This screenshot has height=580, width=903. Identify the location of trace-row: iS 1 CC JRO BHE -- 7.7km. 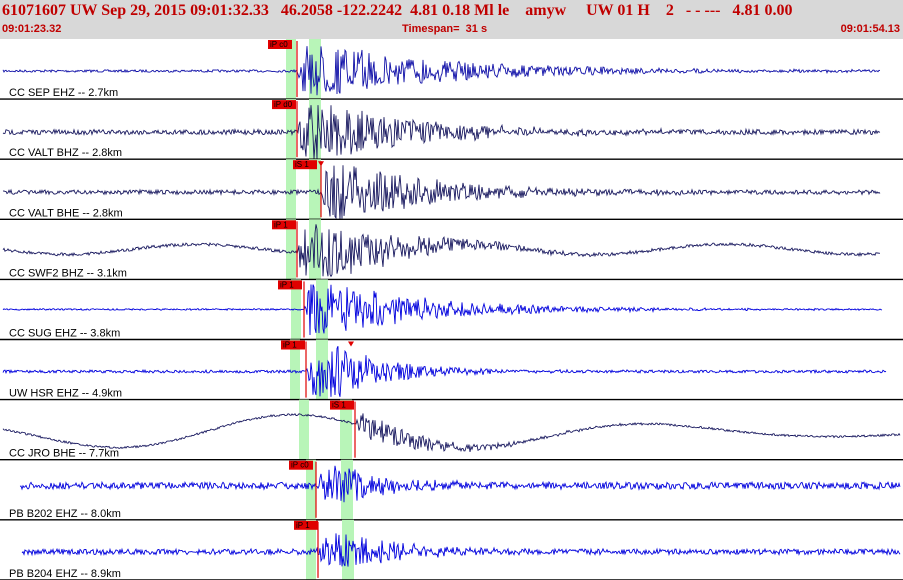
(451, 430).